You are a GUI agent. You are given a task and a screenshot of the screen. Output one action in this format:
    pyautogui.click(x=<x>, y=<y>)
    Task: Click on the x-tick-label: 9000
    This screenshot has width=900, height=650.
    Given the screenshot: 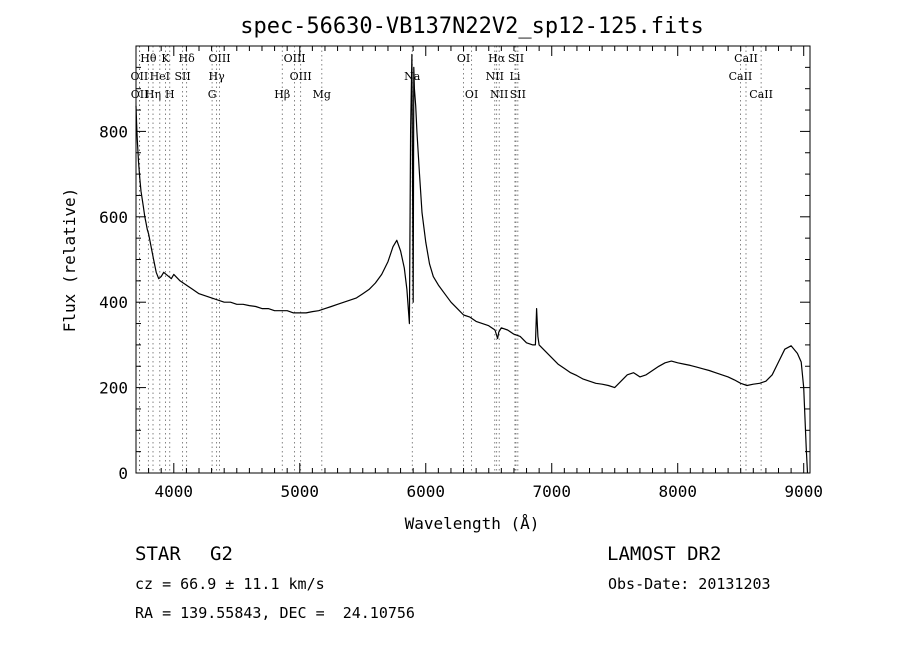 What is the action you would take?
    pyautogui.click(x=803, y=491)
    